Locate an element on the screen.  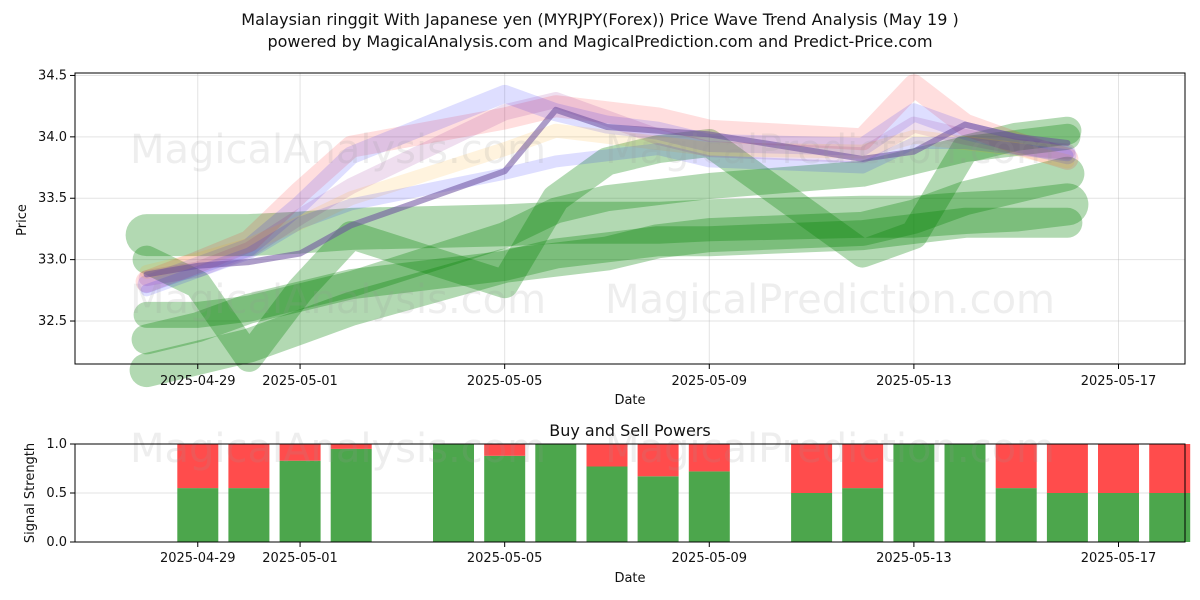
signal-y-tick-label: 0.0 is located at coordinates (56, 542).